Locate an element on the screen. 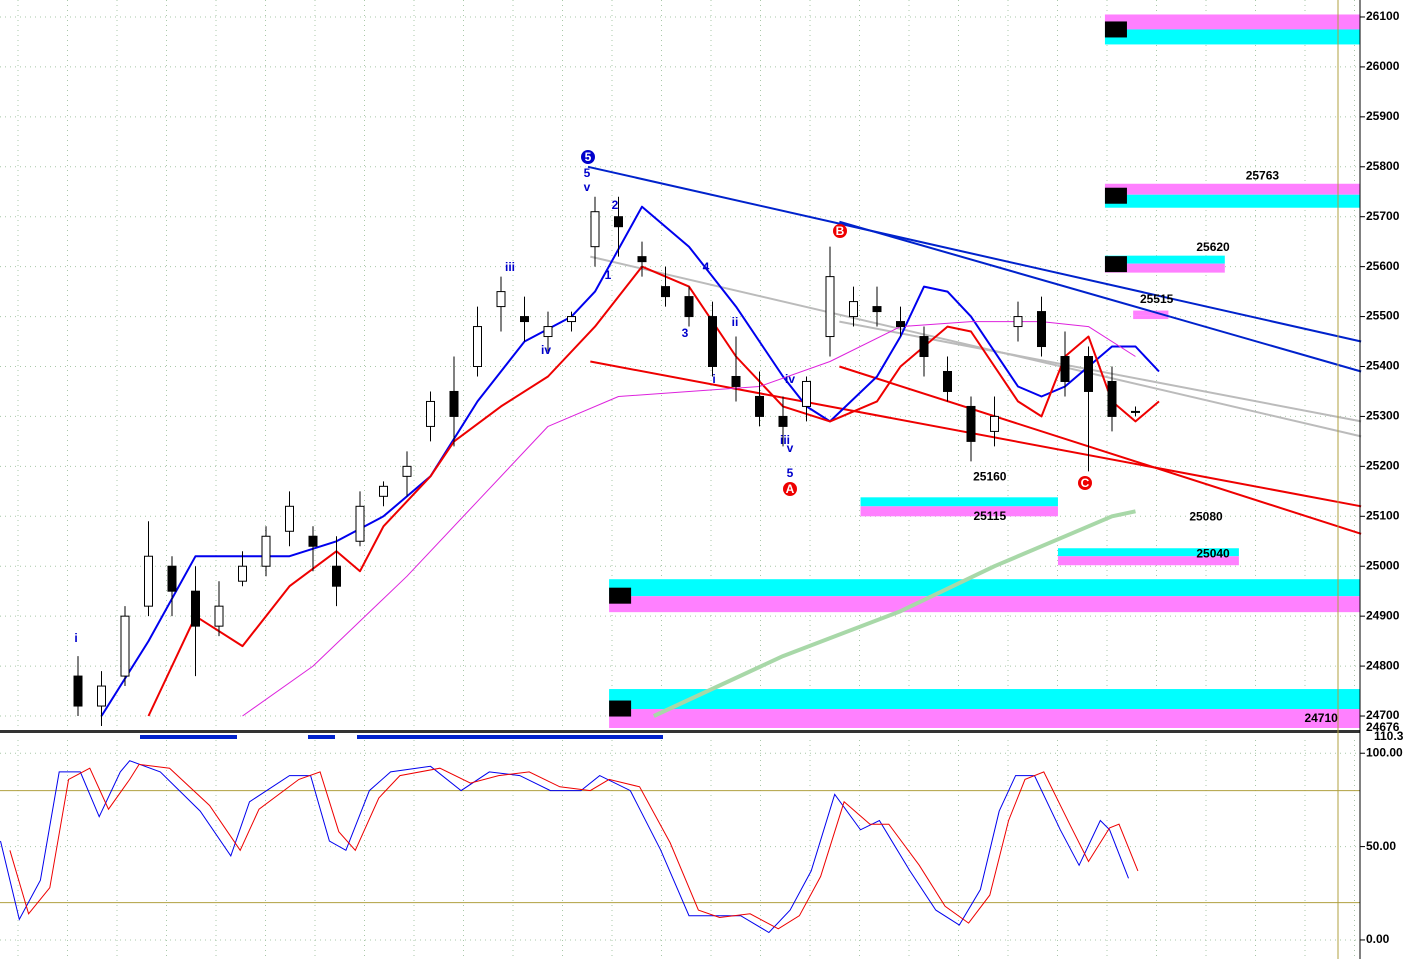 The width and height of the screenshot is (1404, 959). y-tick-label: 26100 is located at coordinates (1383, 16).